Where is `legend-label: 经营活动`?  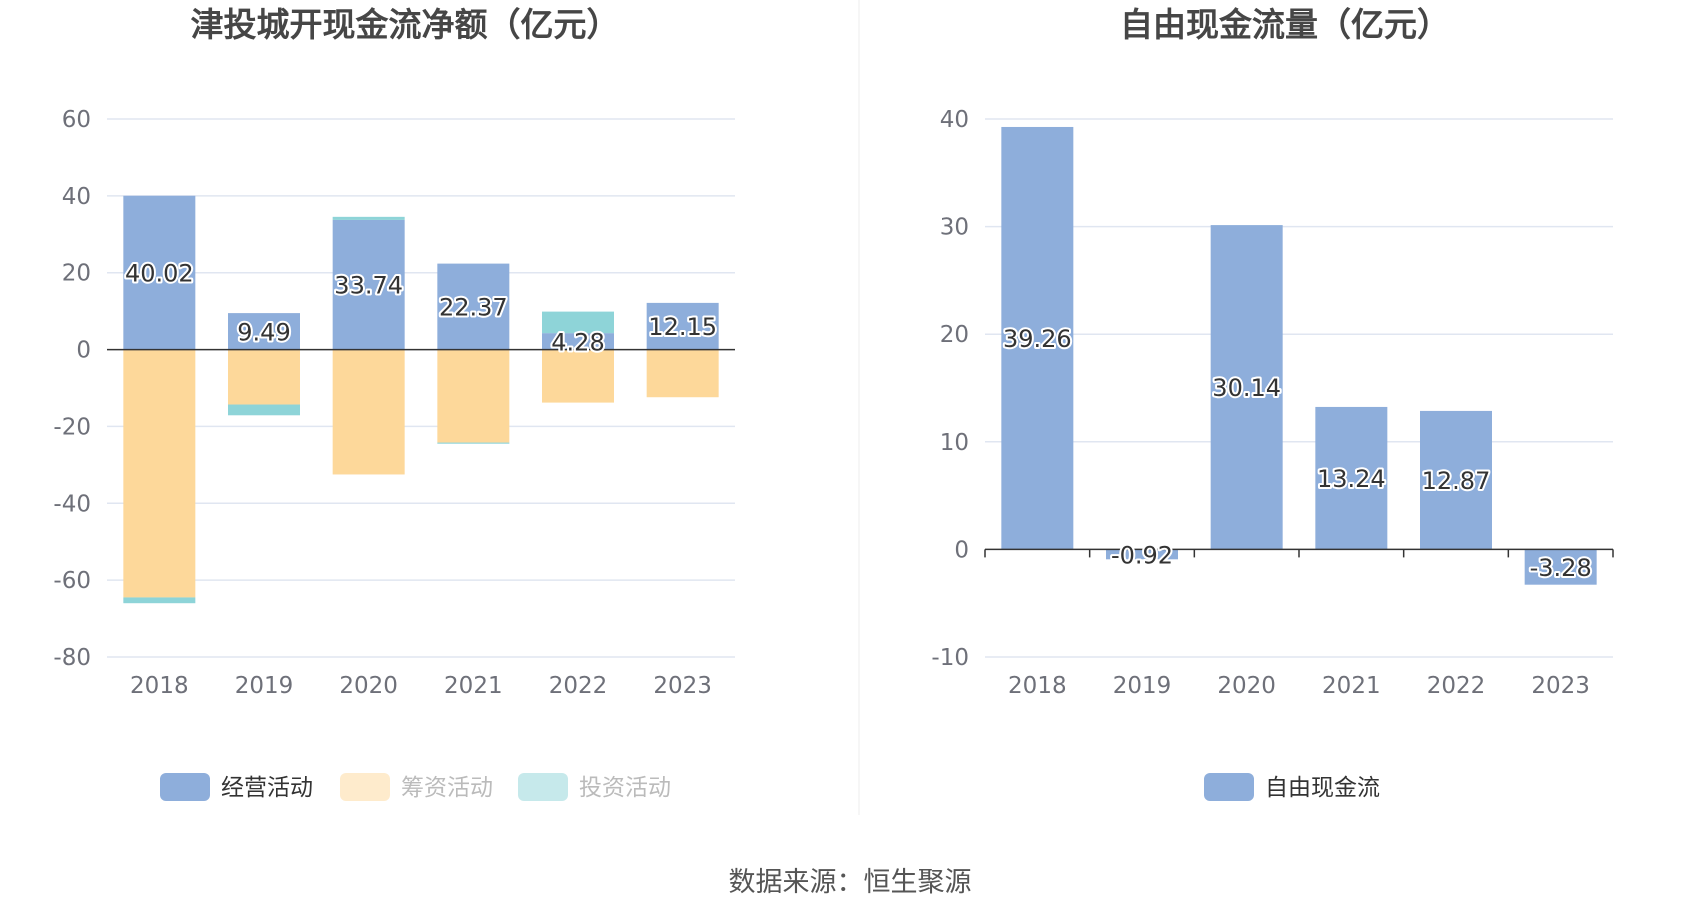
legend-label: 经营活动 is located at coordinates (267, 788).